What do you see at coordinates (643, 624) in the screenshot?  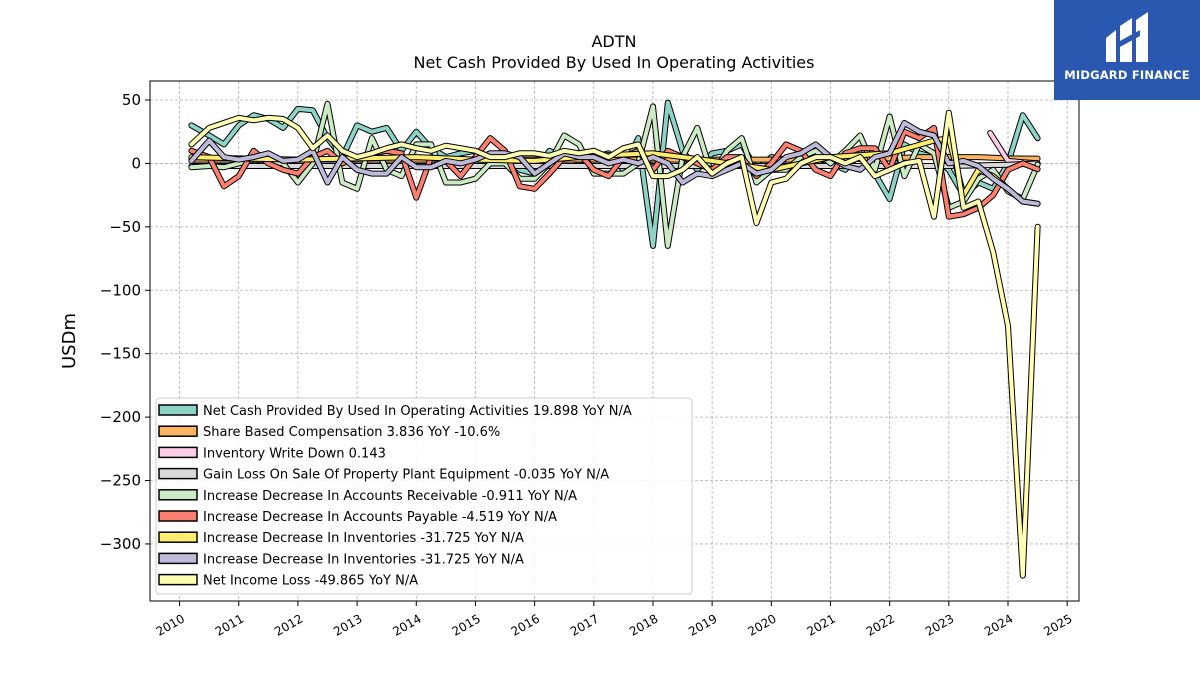 I see `x-tick-label: 2018` at bounding box center [643, 624].